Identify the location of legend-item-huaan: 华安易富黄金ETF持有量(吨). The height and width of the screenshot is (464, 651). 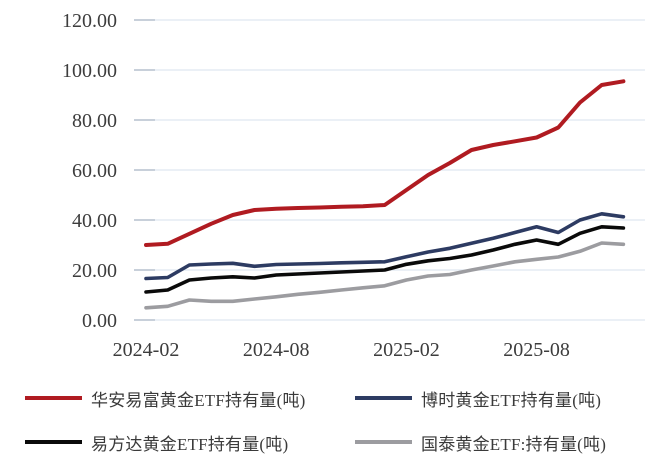
(190, 398).